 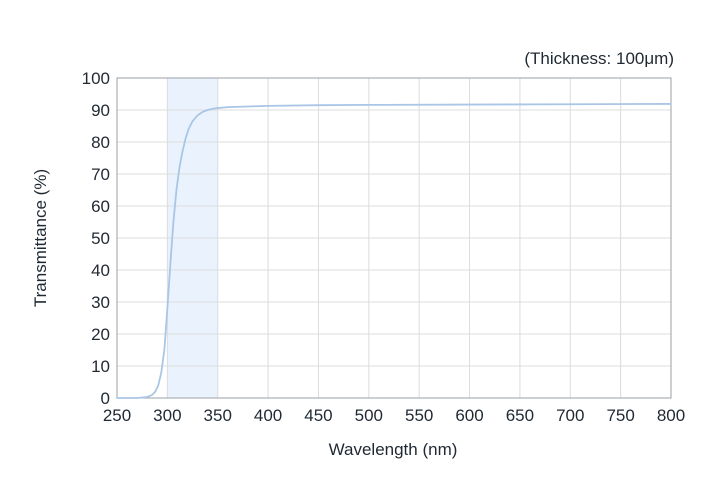 What do you see at coordinates (167, 415) in the screenshot?
I see `x-tick-label-300: 300` at bounding box center [167, 415].